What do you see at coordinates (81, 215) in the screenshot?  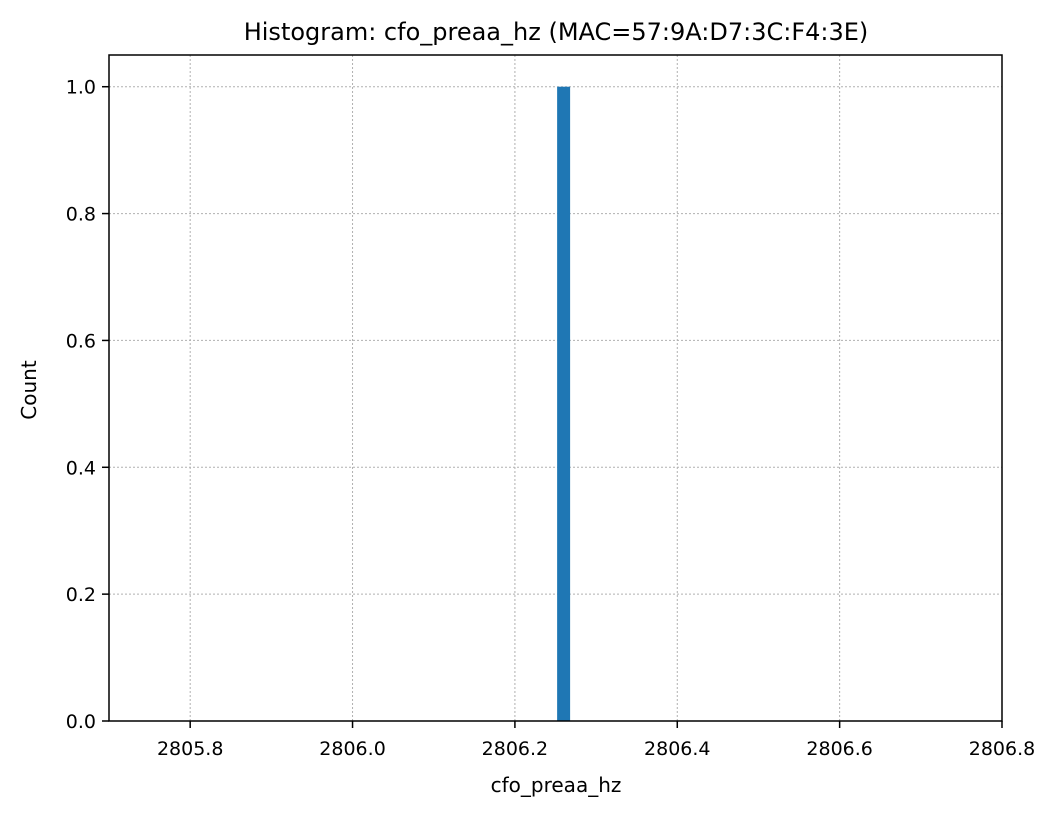 I see `y-tick-label: 0.8` at bounding box center [81, 215].